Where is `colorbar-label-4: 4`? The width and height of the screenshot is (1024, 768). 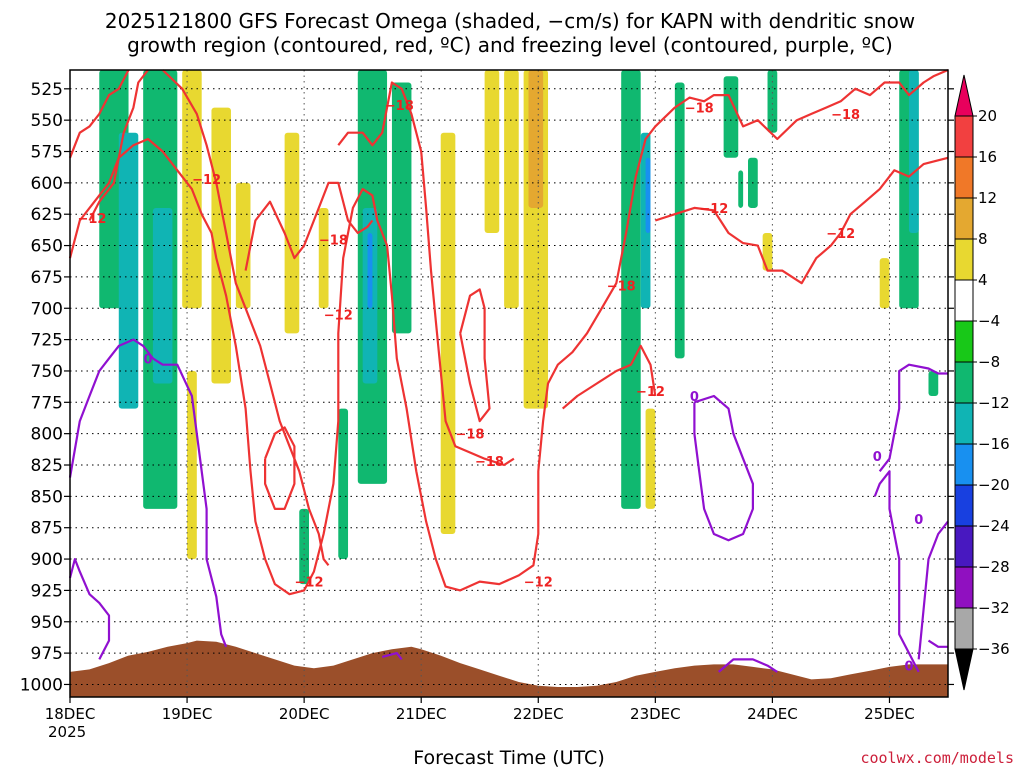
colorbar-label-4: 4 is located at coordinates (983, 280).